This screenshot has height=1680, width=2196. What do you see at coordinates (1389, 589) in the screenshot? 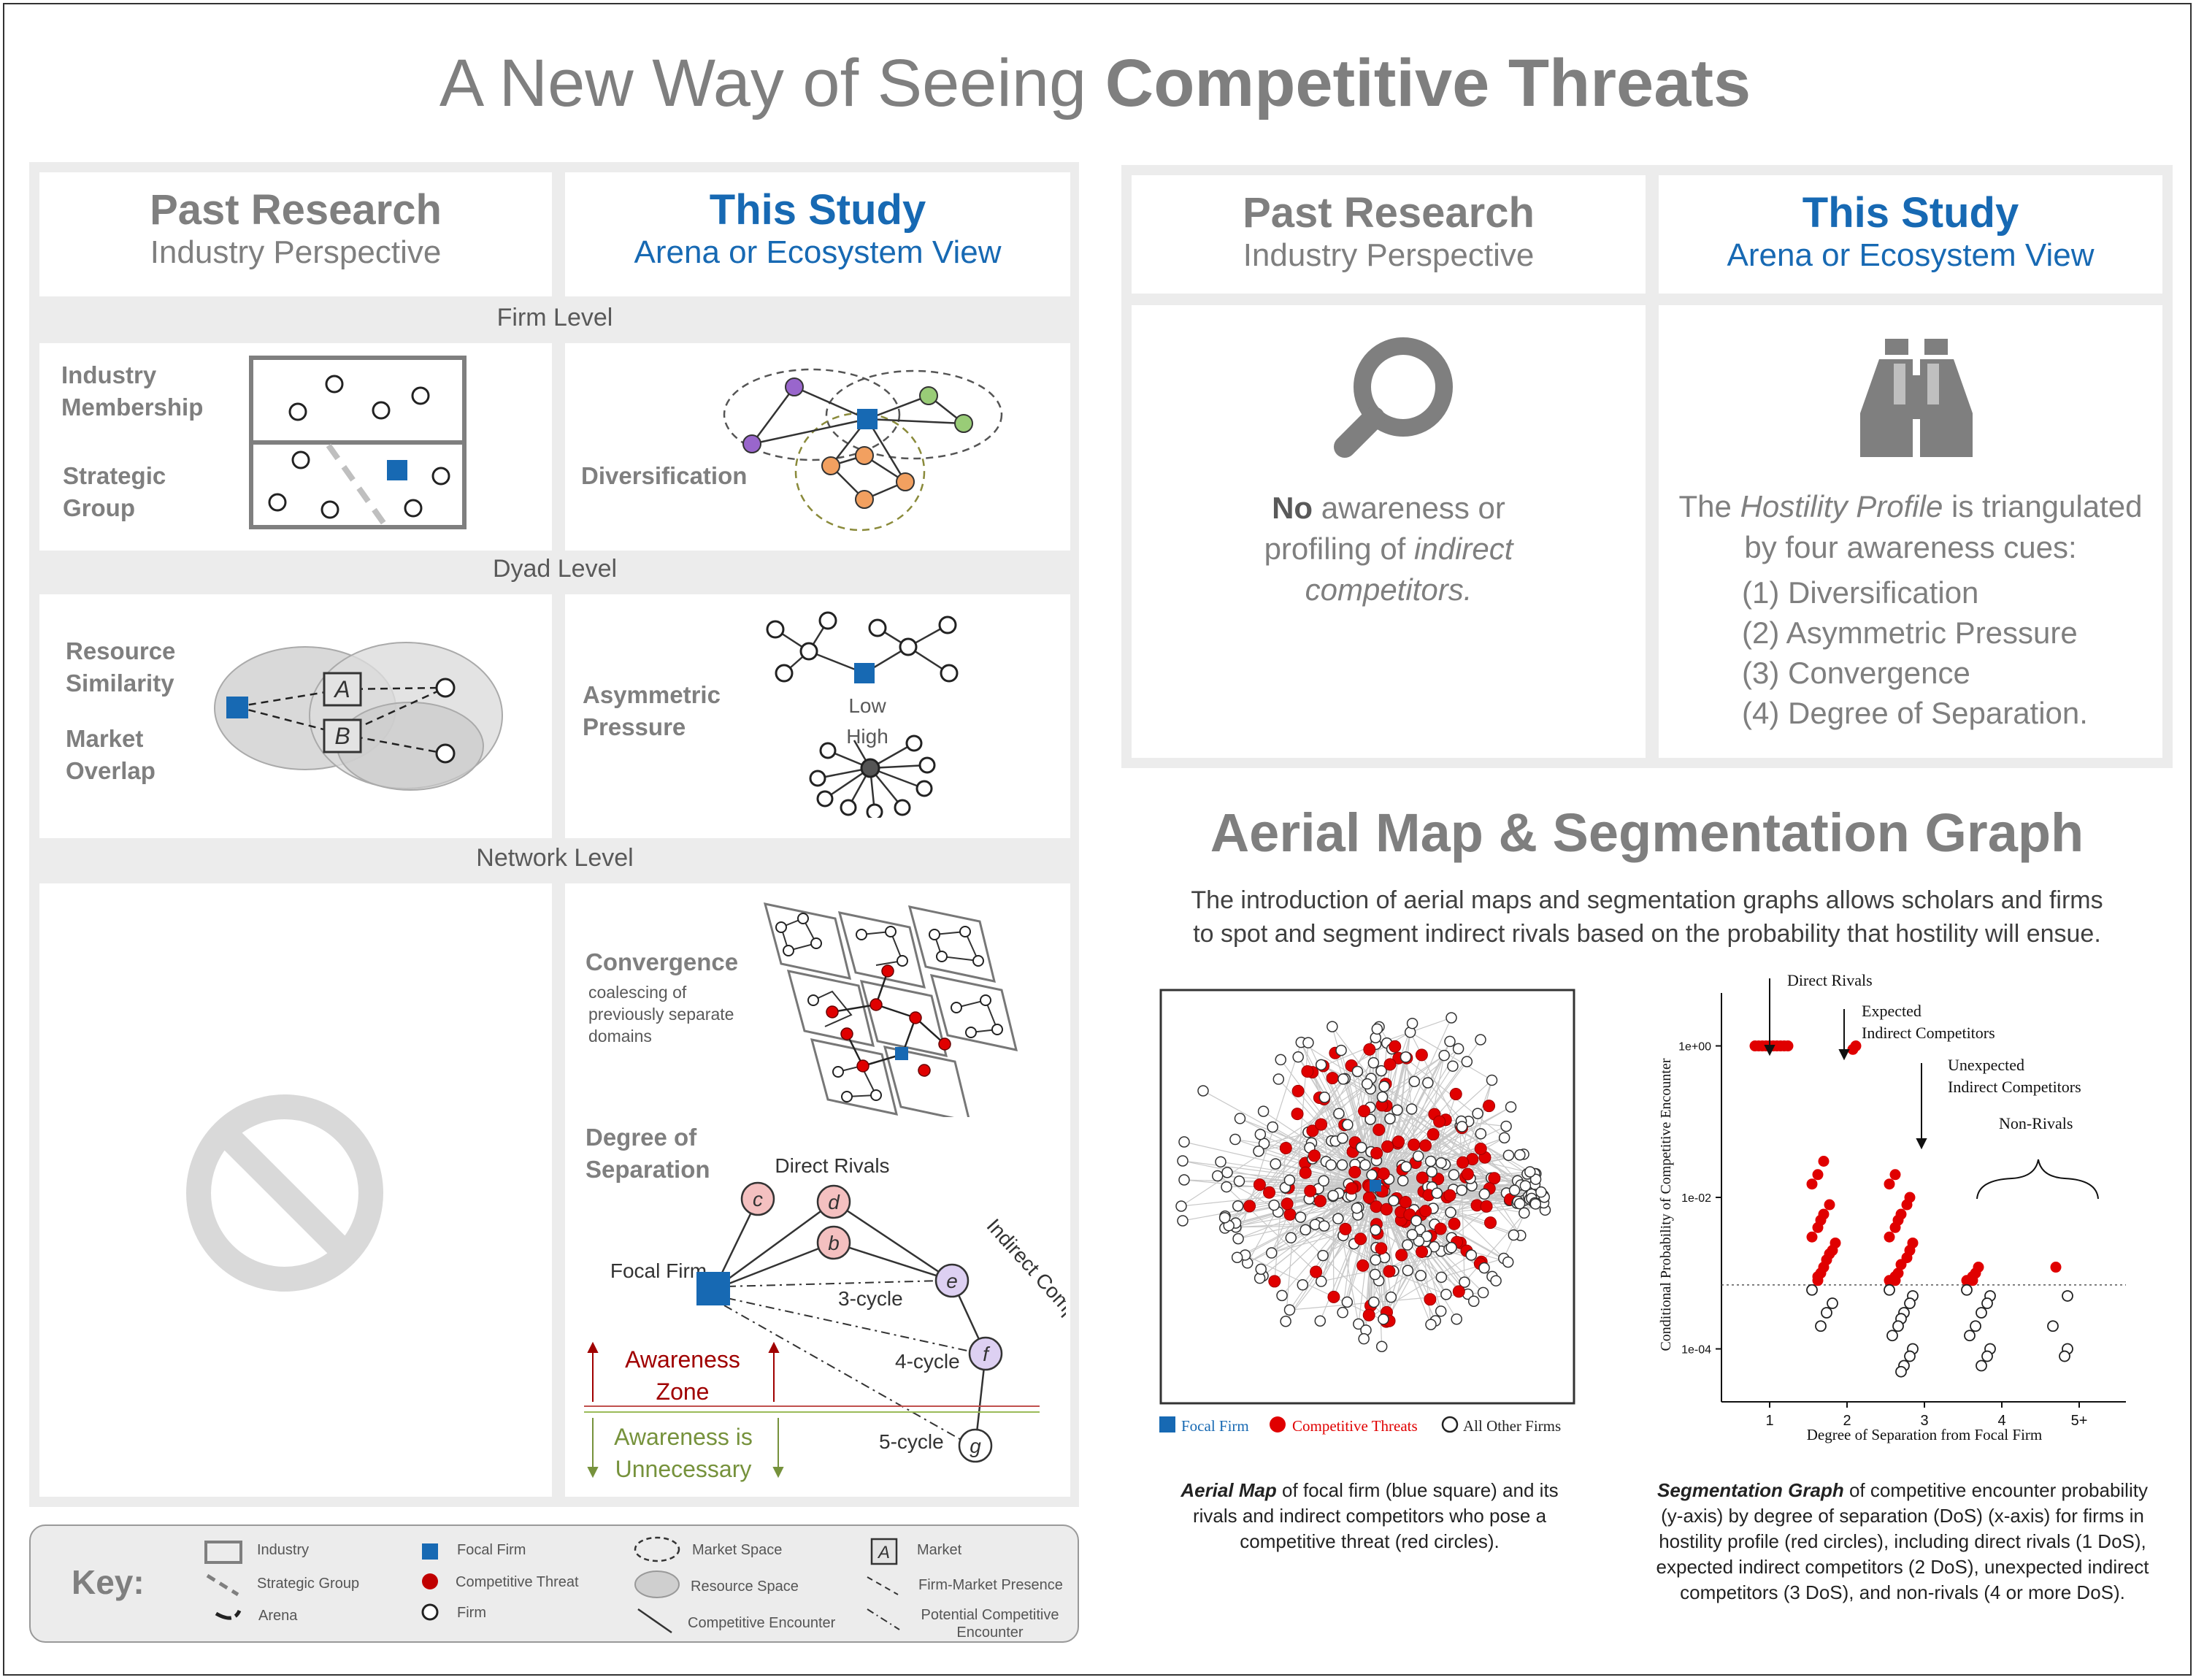
I see `no-italic2: competitors.` at bounding box center [1389, 589].